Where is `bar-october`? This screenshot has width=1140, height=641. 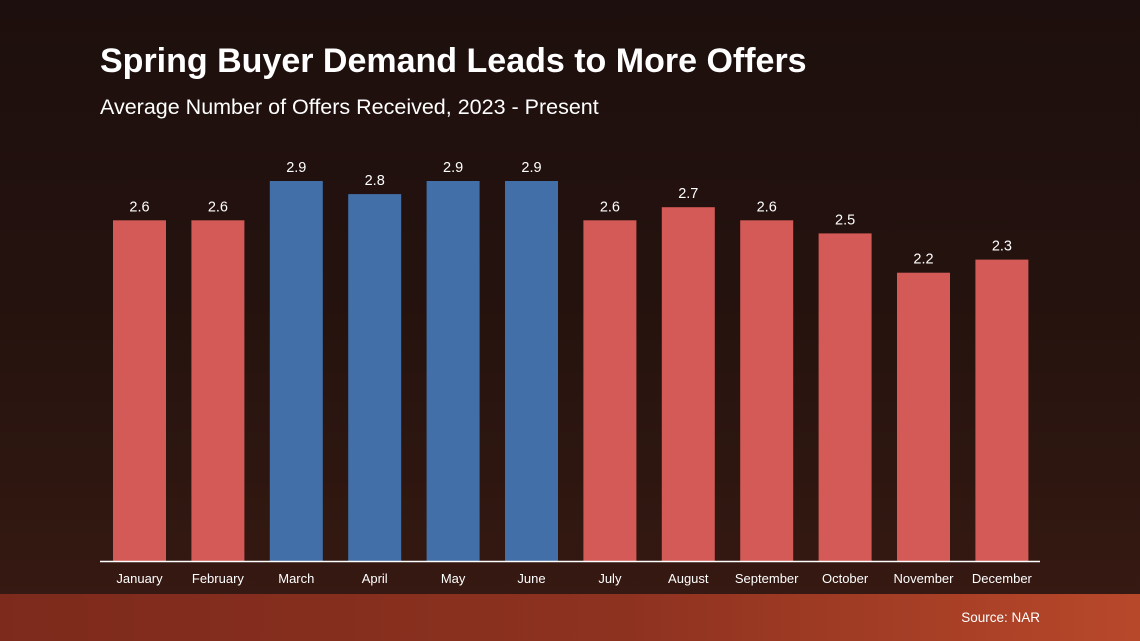 bar-october is located at coordinates (845, 397).